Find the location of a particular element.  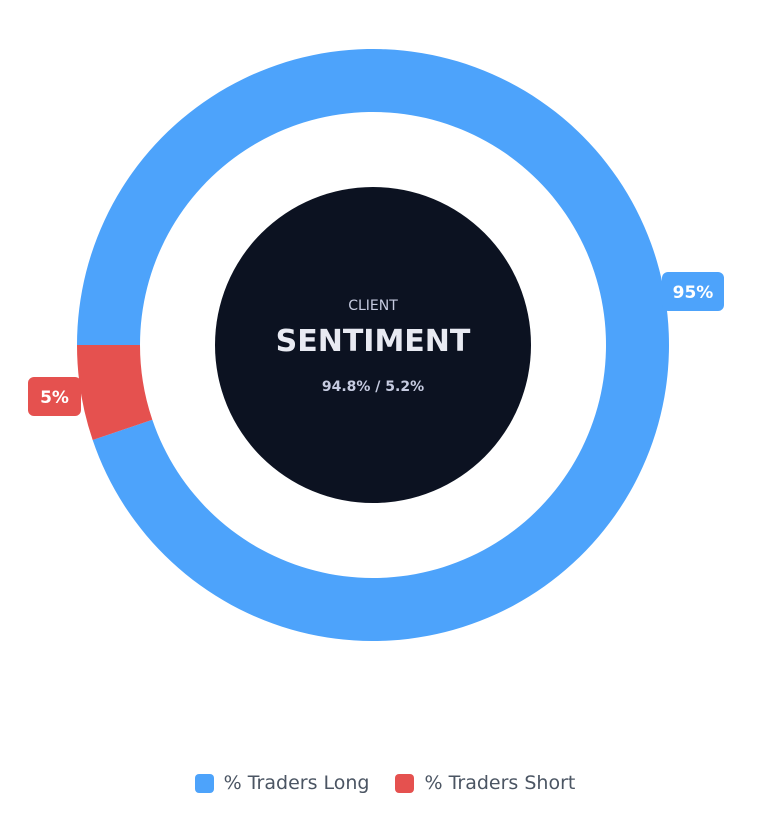

data-label-text: 95% is located at coordinates (693, 293).